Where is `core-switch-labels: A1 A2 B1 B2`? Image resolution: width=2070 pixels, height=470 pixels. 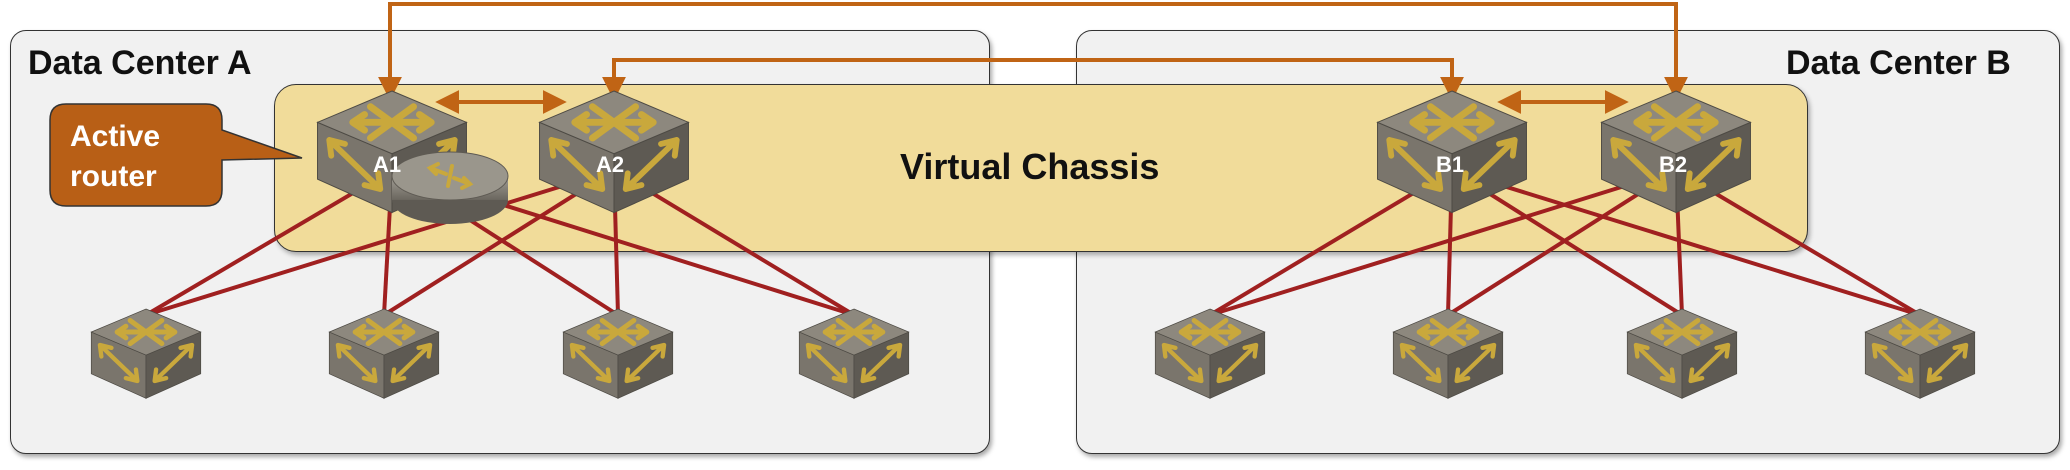 core-switch-labels: A1 A2 B1 B2 is located at coordinates (1030, 164).